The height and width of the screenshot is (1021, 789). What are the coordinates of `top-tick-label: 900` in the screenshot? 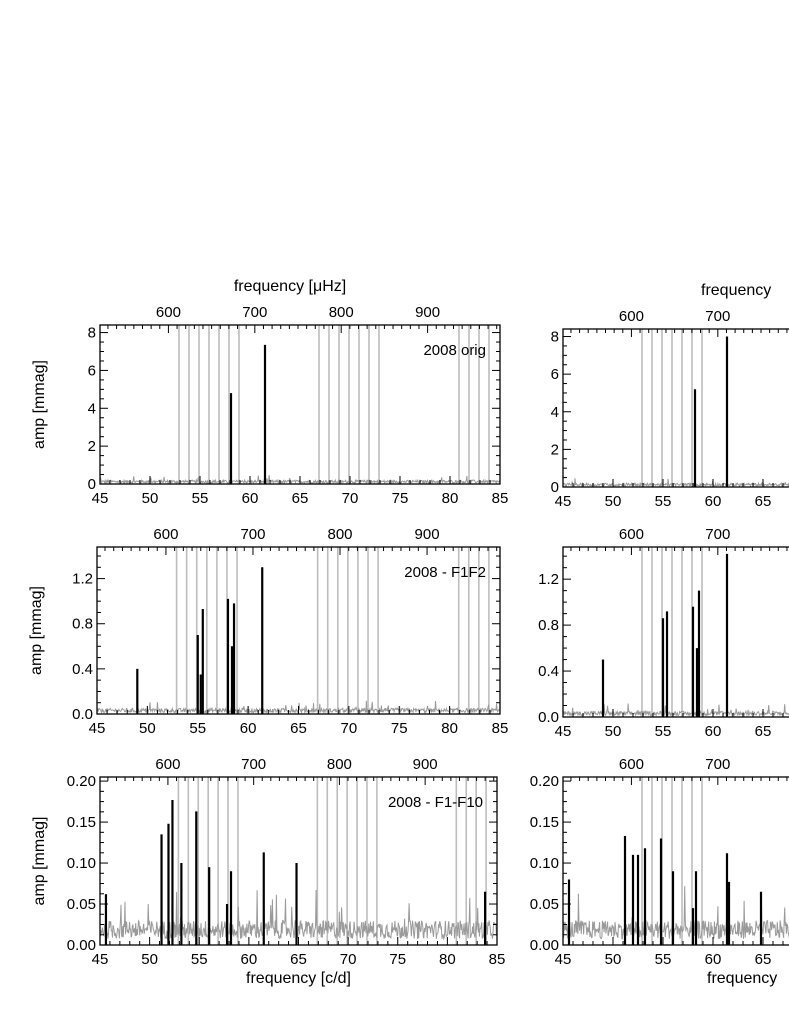 It's located at (427, 534).